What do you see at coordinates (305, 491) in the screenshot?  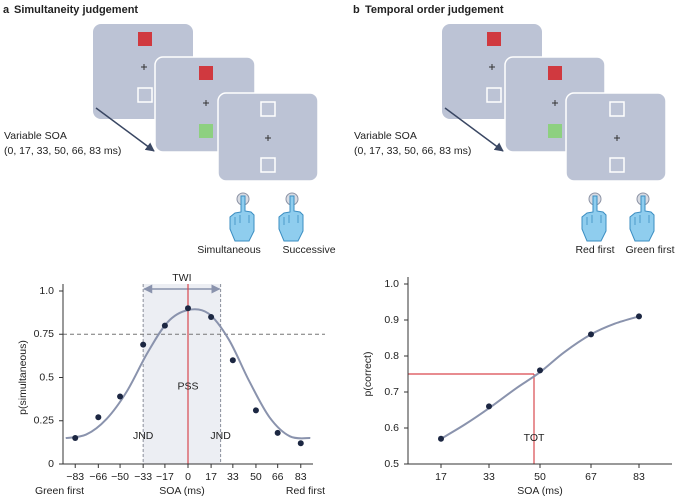 I see `x-end-label: Red first` at bounding box center [305, 491].